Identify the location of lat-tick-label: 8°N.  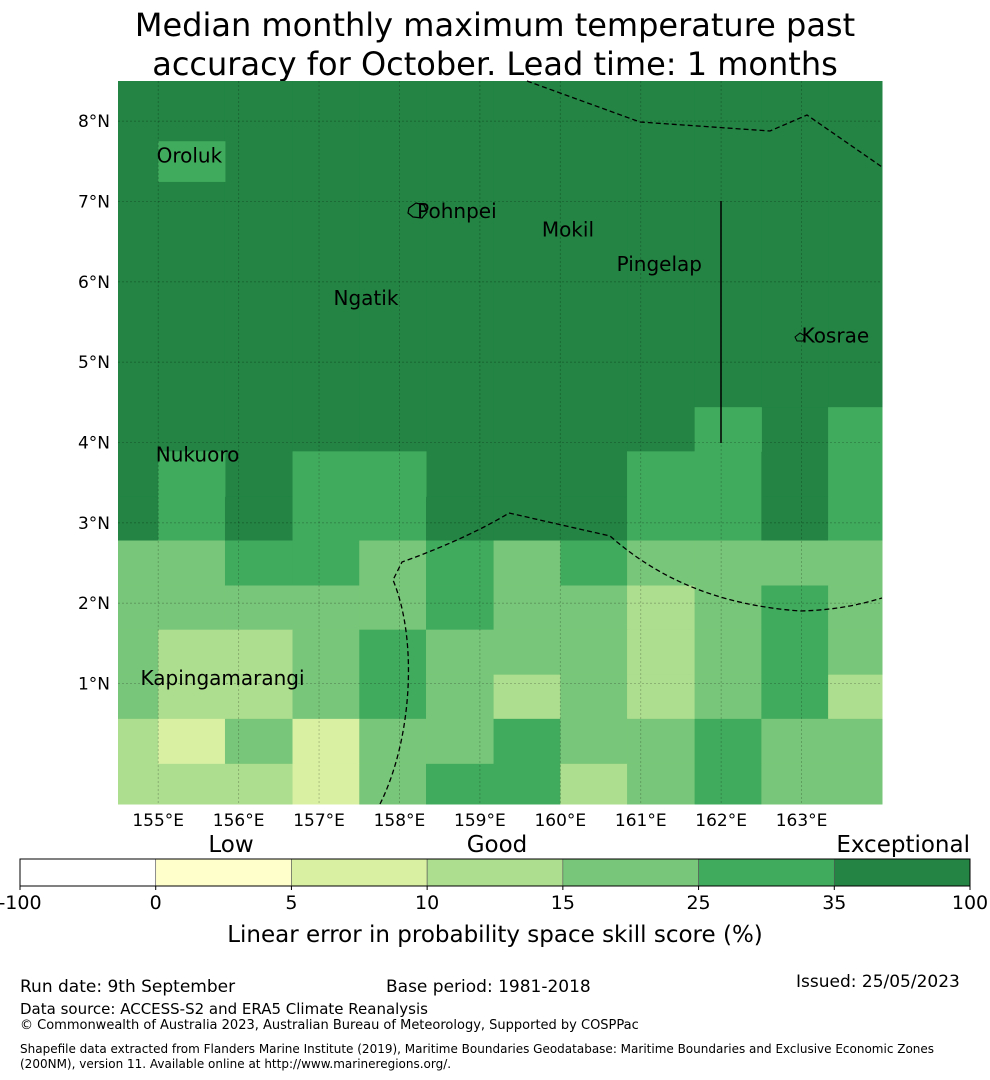
(94, 122).